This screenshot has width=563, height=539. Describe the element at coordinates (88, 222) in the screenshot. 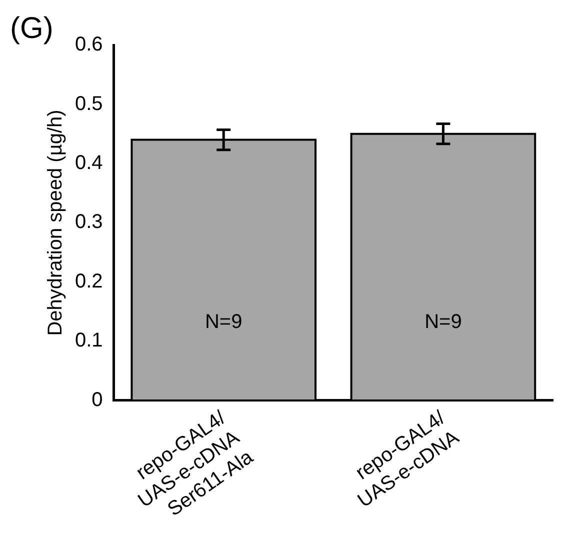

I see `y-tick-label: 0.3` at that location.